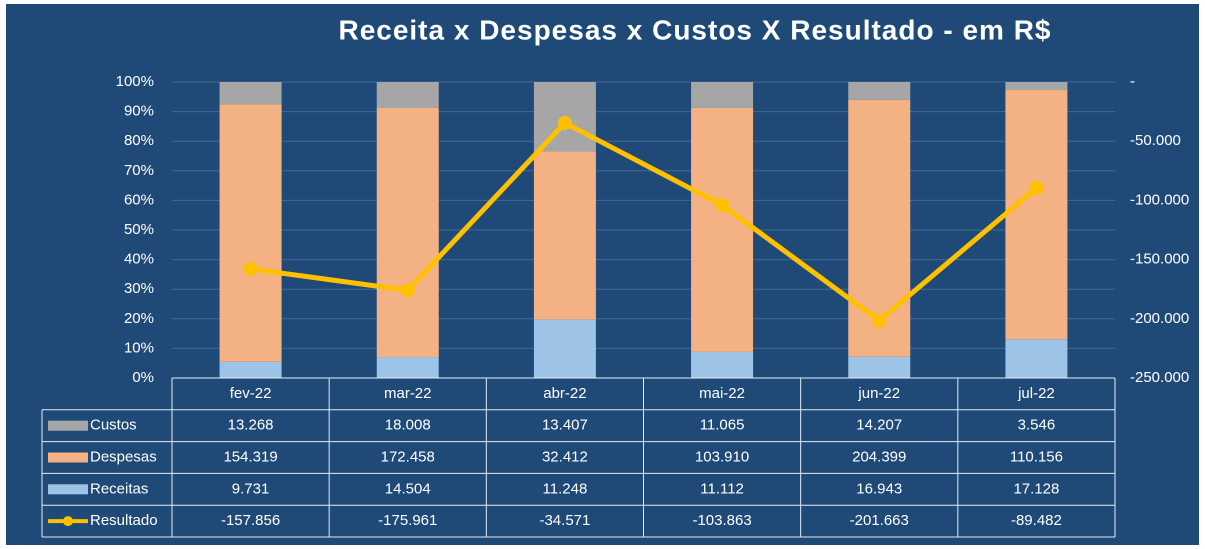 The image size is (1205, 549). What do you see at coordinates (1159, 199) in the screenshot?
I see `y2-tick-label: -100.000` at bounding box center [1159, 199].